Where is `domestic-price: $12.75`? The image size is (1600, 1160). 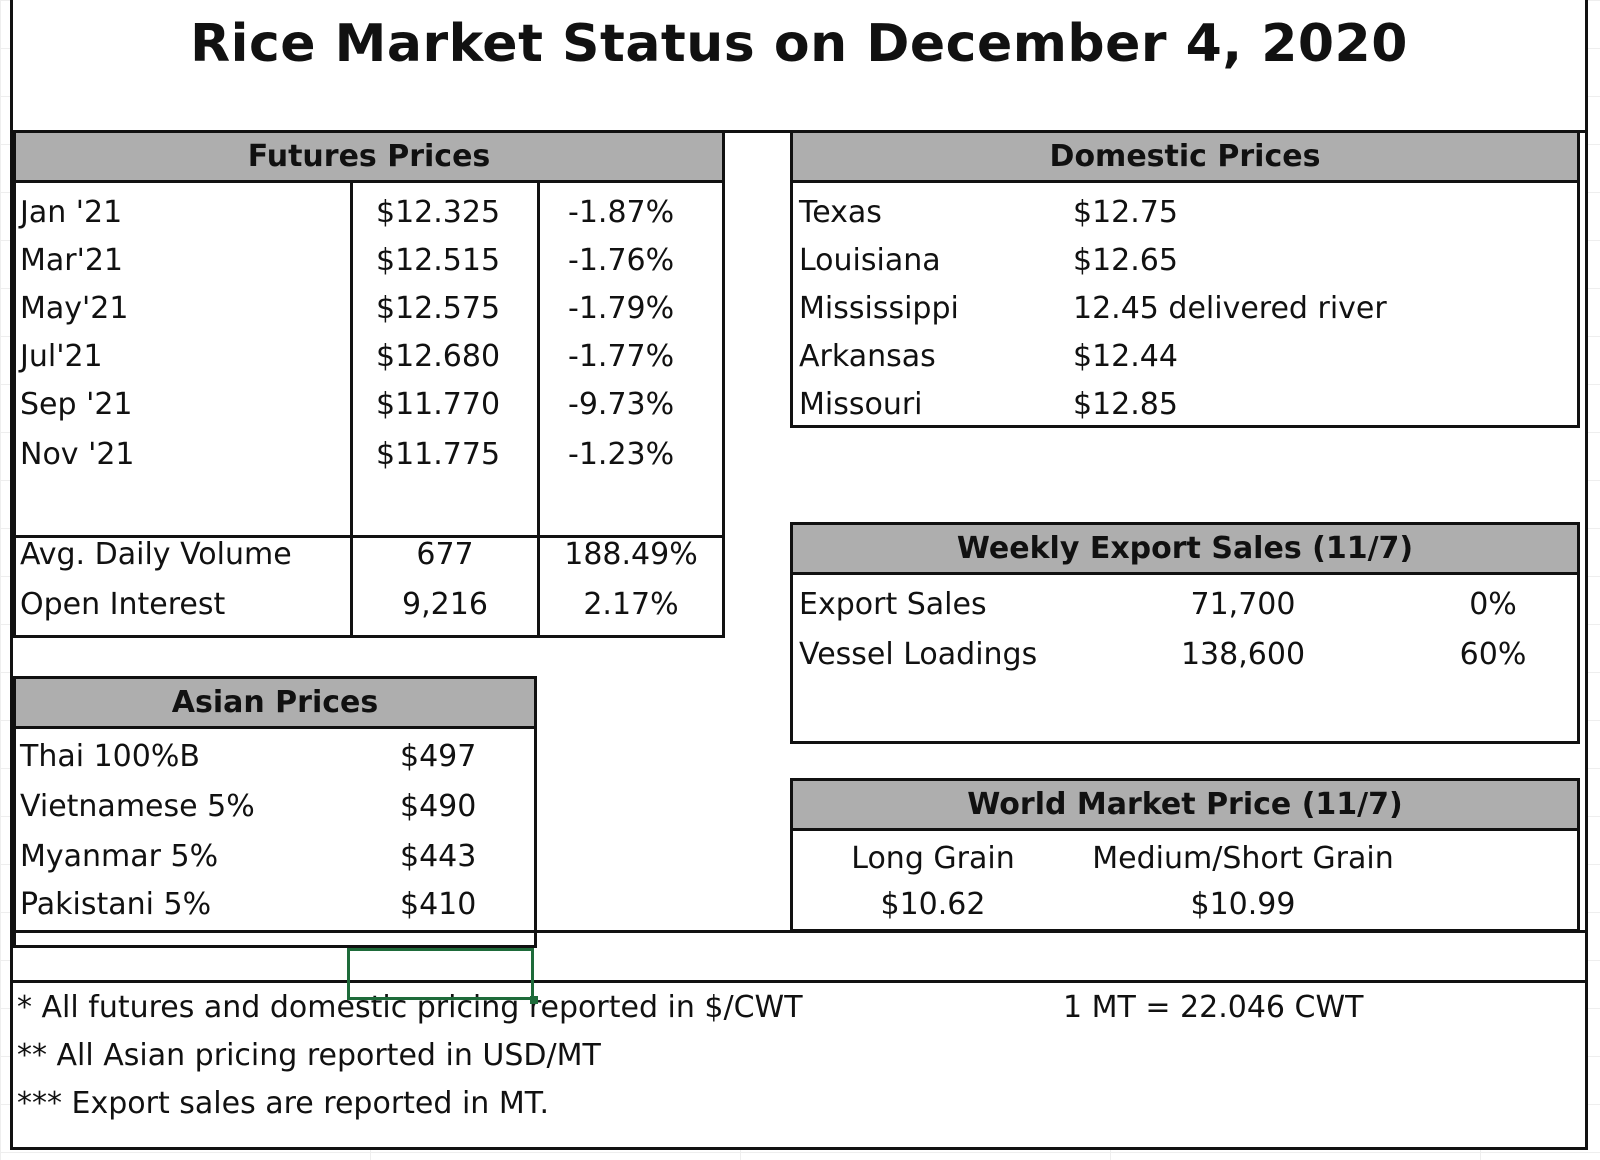
domestic-price: $12.75 is located at coordinates (1125, 212).